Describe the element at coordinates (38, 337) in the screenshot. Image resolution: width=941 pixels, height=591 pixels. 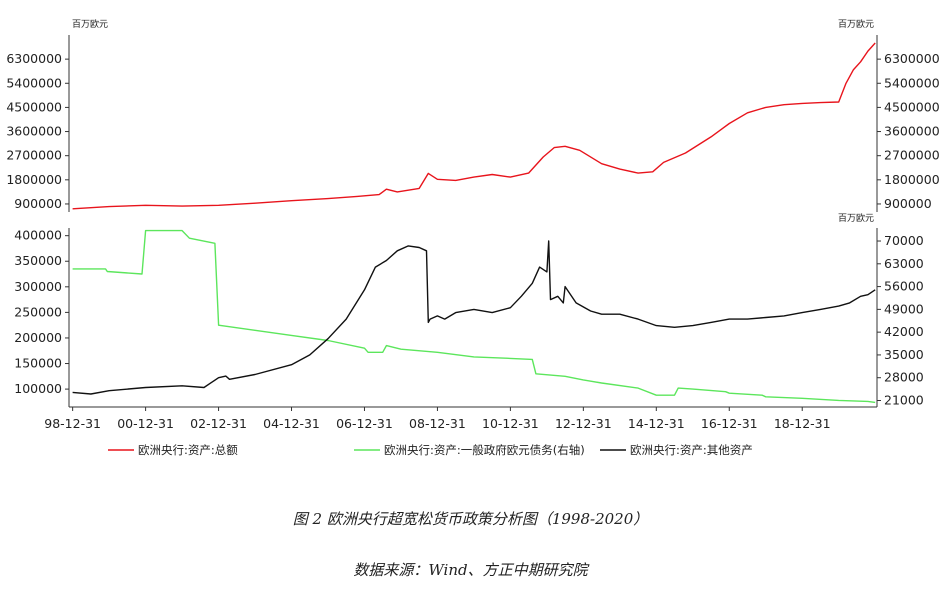
I see `lower-left-tick-label: 200000` at that location.